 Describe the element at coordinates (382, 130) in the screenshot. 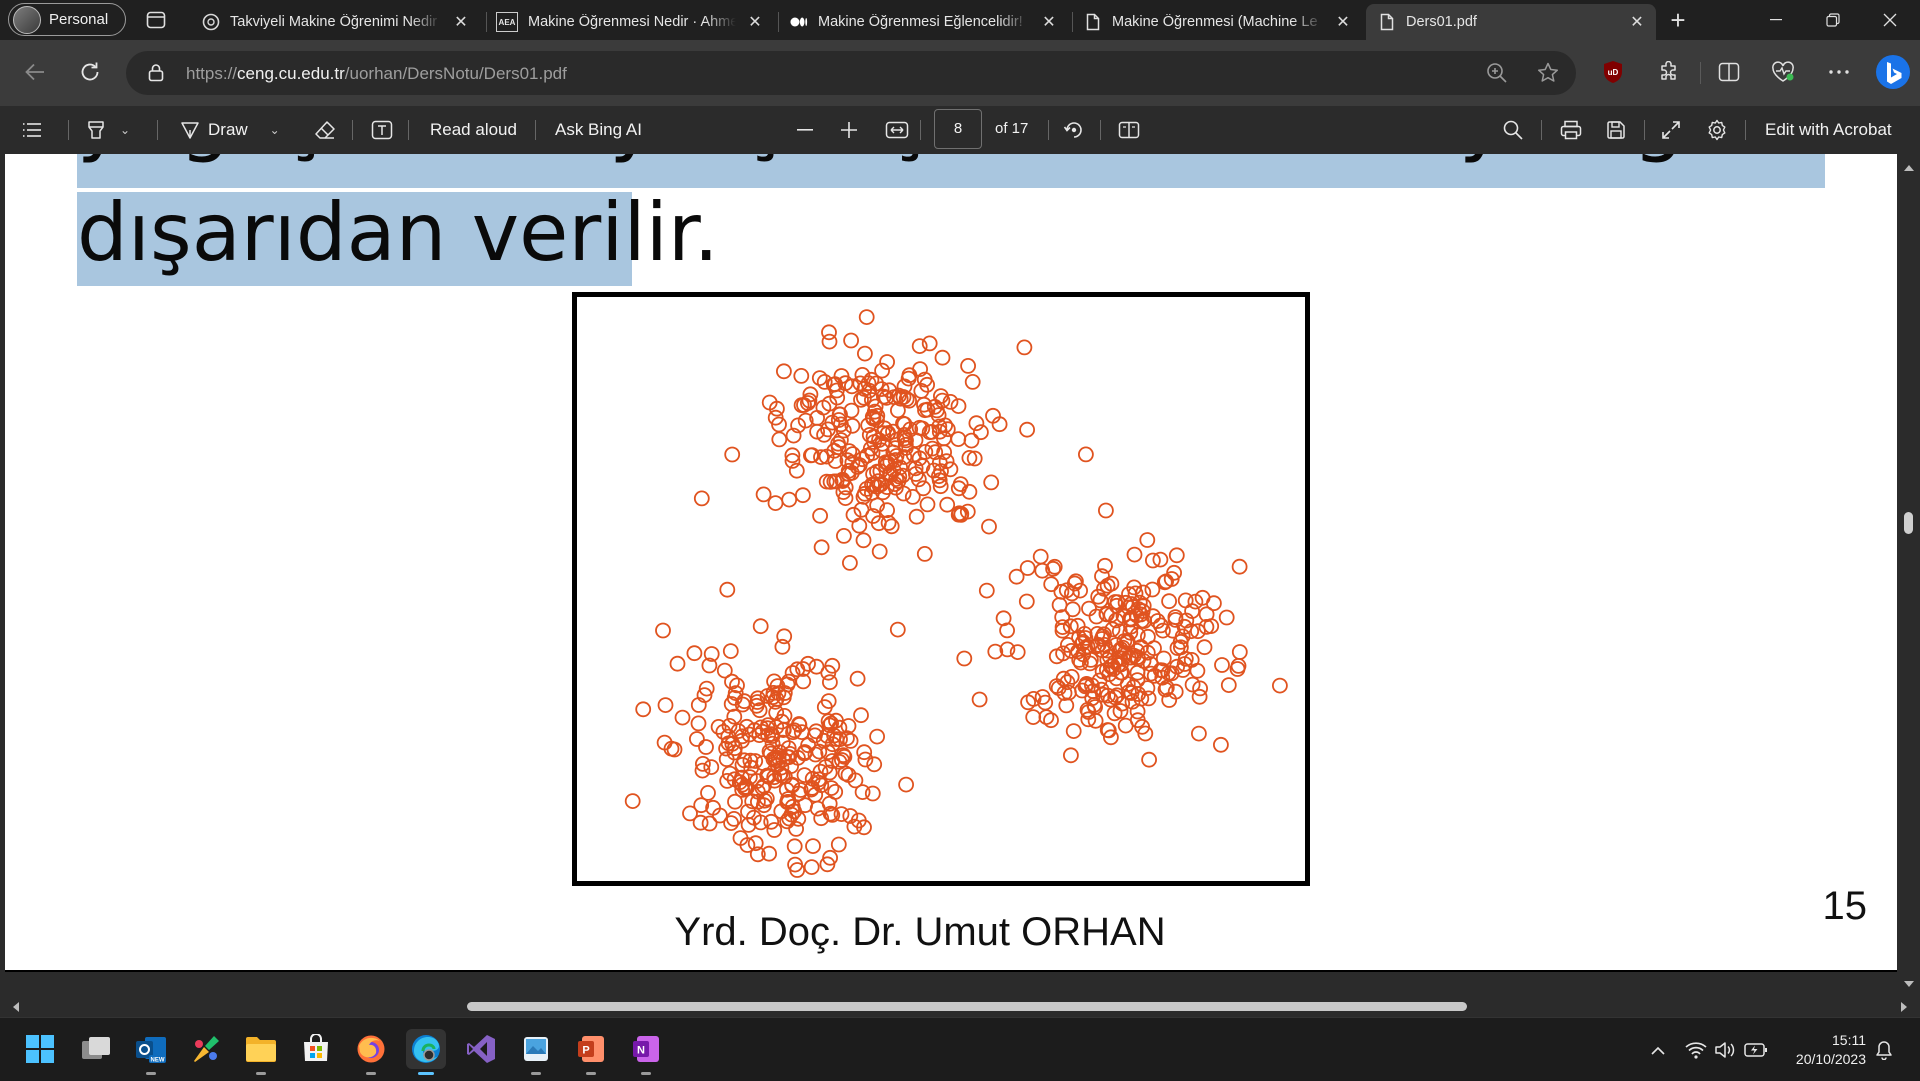

I see `add-text-button` at that location.